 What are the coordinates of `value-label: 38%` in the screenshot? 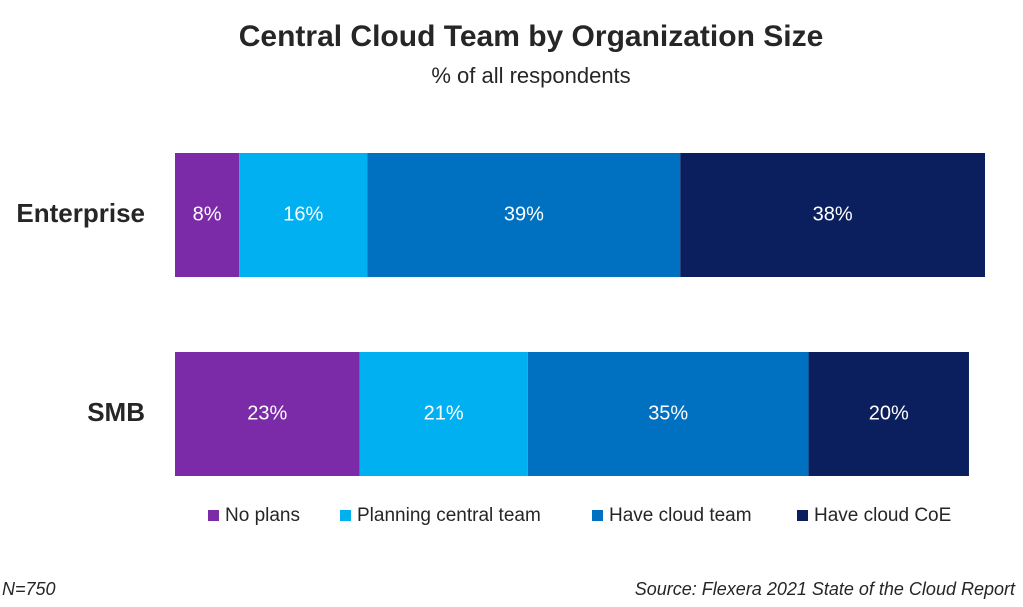 It's located at (833, 214).